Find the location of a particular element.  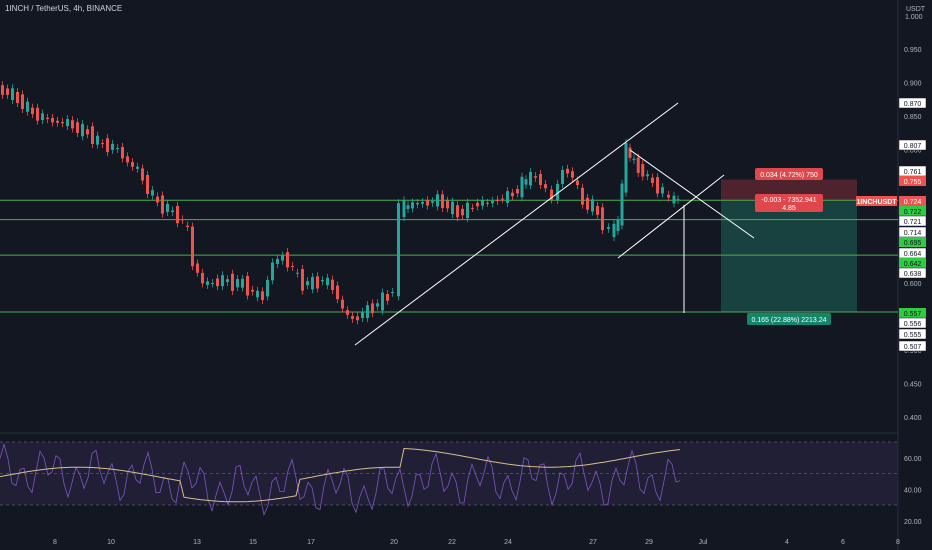

price-label-text: 0.642 is located at coordinates (913, 264).